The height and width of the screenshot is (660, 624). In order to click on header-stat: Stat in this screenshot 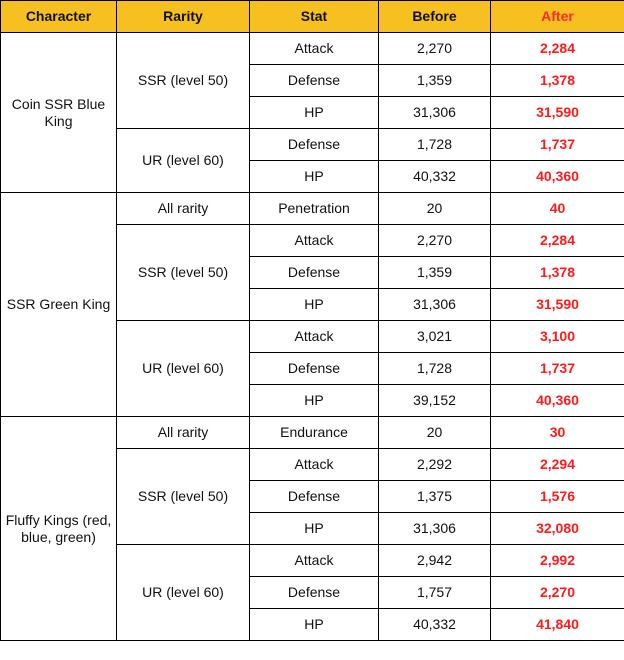, I will do `click(314, 16)`.